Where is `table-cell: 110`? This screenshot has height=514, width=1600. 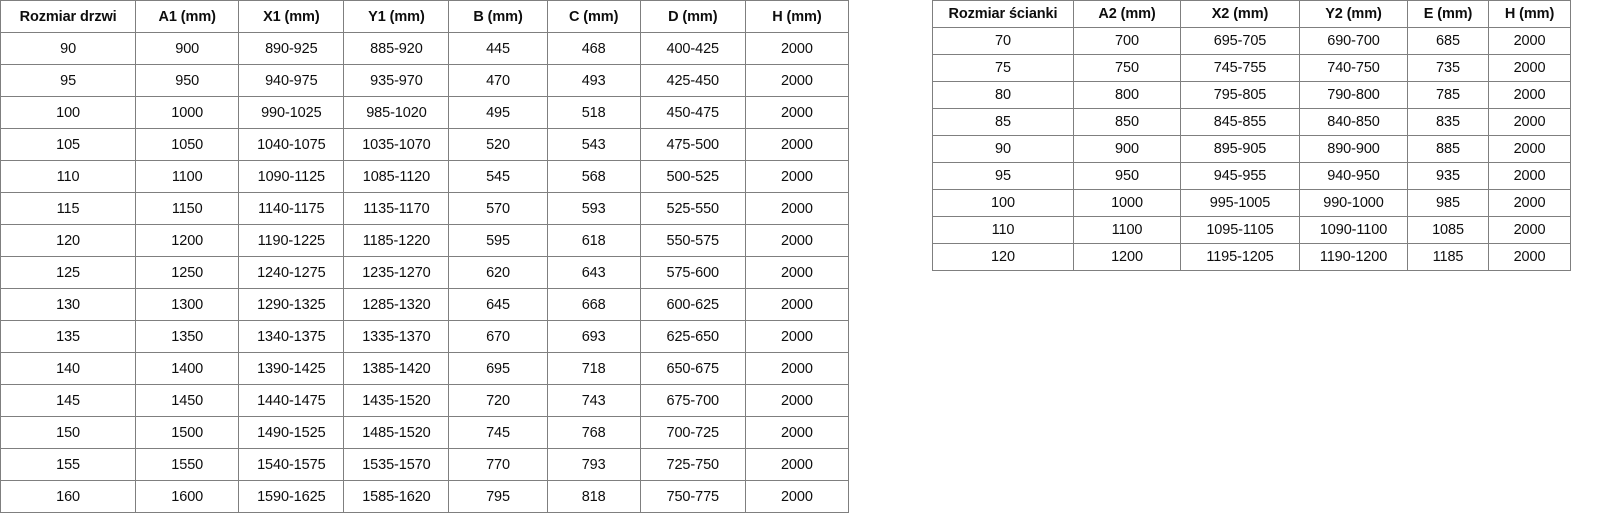
table-cell: 110 is located at coordinates (1003, 230).